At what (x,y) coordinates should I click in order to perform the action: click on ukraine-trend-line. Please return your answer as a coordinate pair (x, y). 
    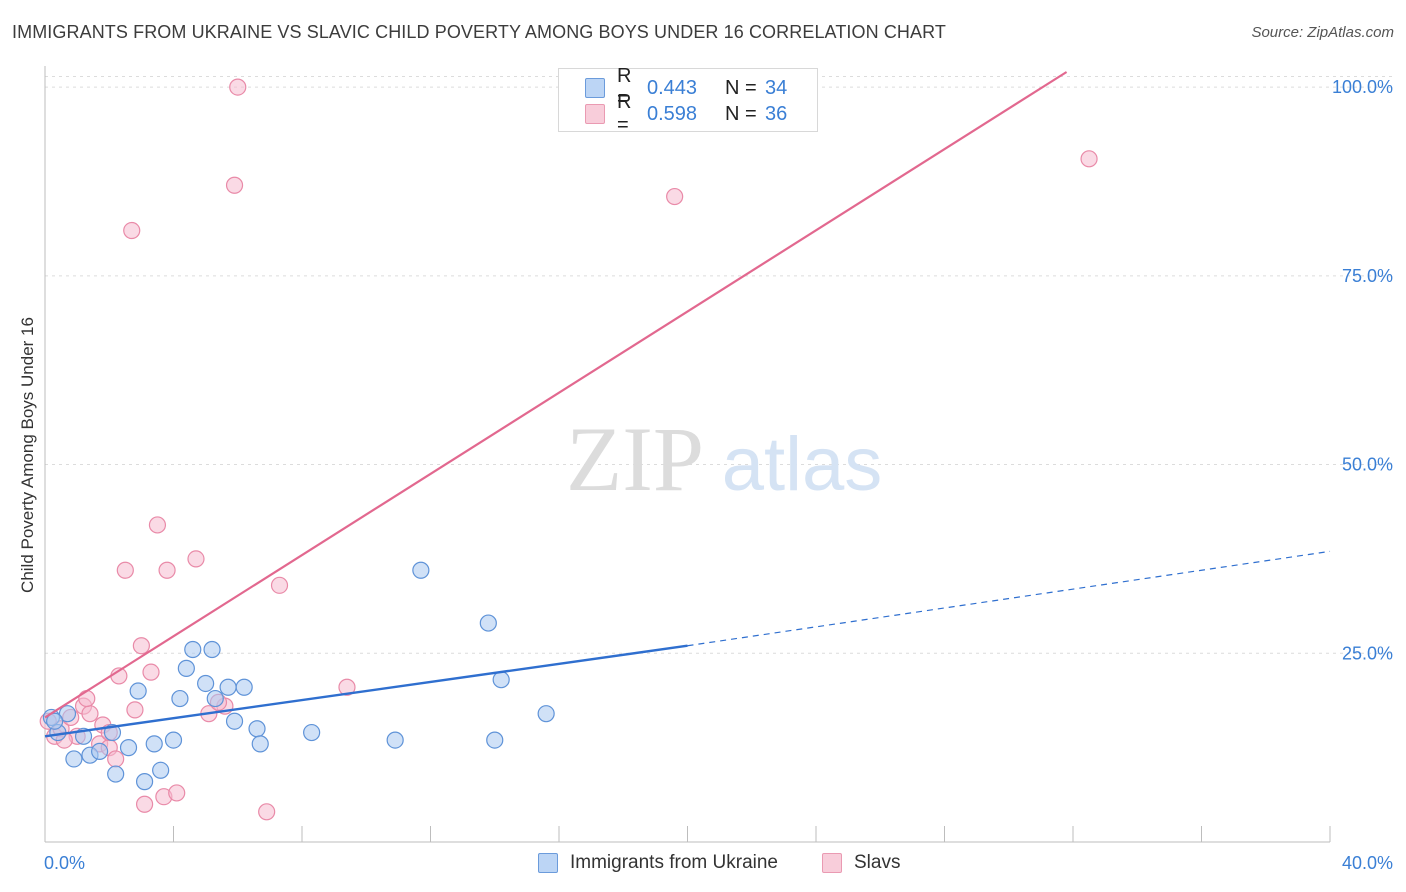
    Looking at the image, I should click on (366, 691).